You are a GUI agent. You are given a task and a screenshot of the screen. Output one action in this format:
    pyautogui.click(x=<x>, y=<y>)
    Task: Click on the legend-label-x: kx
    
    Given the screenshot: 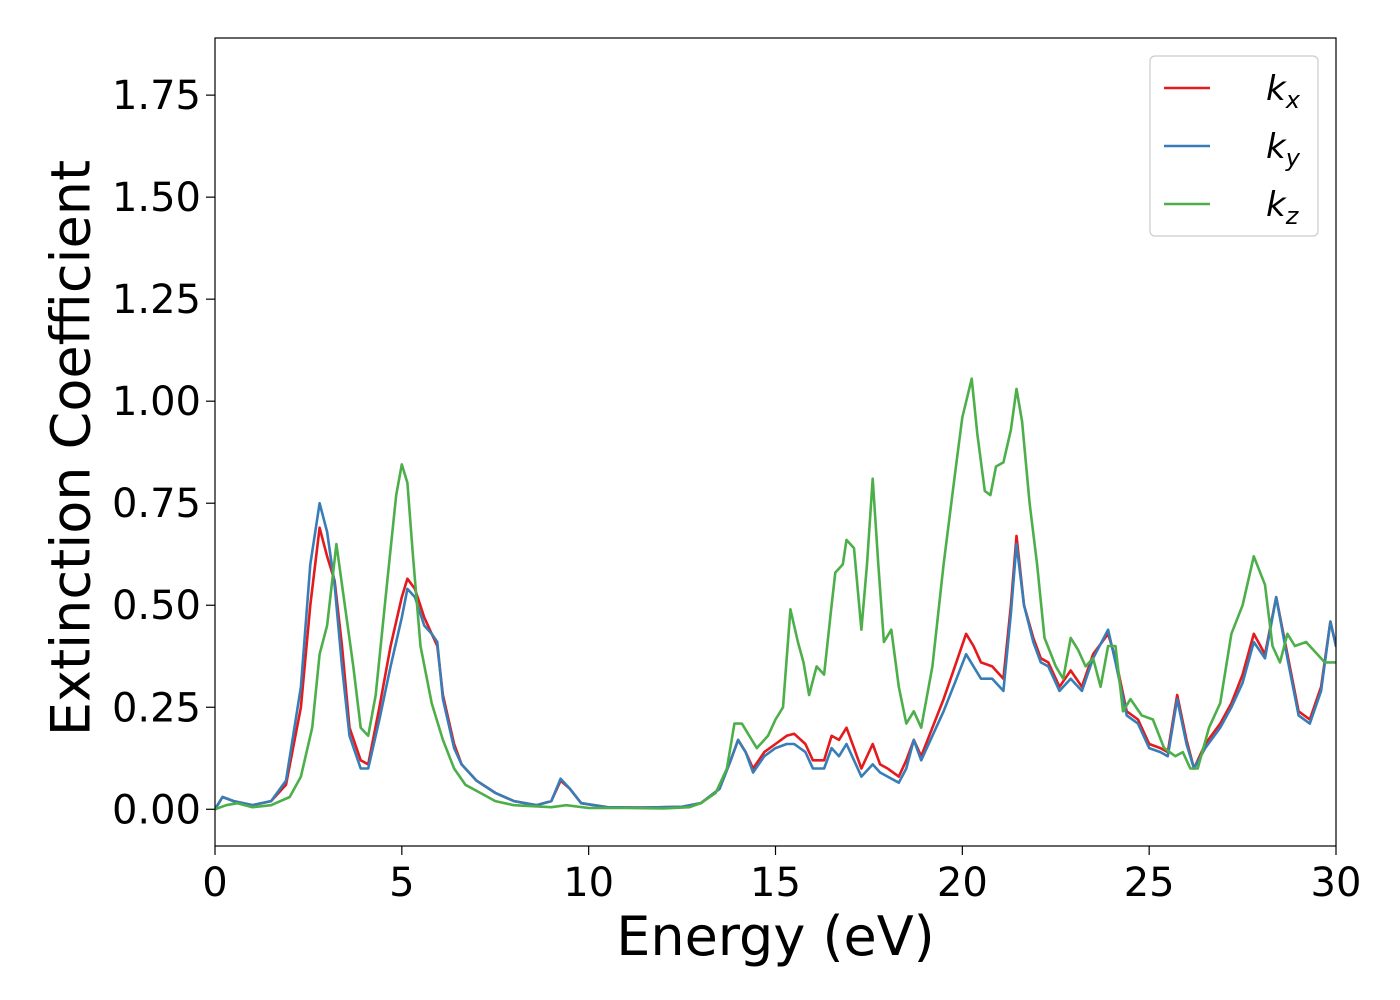 What is the action you would take?
    pyautogui.click(x=1283, y=91)
    